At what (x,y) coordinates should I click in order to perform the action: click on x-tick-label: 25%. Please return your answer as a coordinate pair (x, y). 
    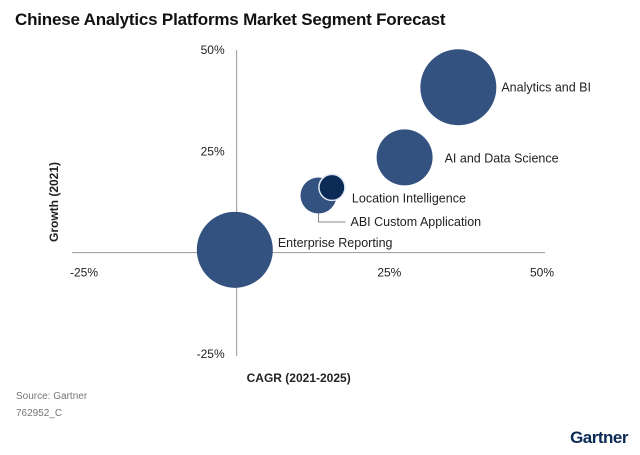
    Looking at the image, I should click on (389, 273).